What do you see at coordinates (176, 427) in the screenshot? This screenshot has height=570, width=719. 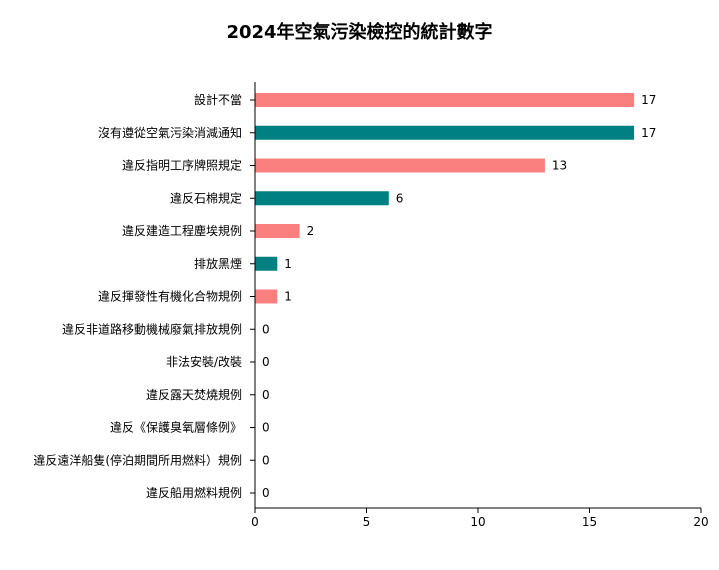 I see `category-label: 違反《保護臭氧層條例》` at bounding box center [176, 427].